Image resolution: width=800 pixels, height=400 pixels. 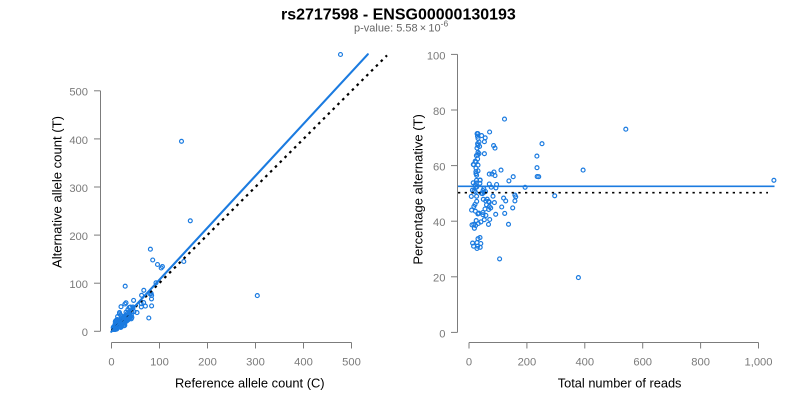 I want to click on svg-text: p-value: 5.58 × 10-6, so click(x=401, y=27).